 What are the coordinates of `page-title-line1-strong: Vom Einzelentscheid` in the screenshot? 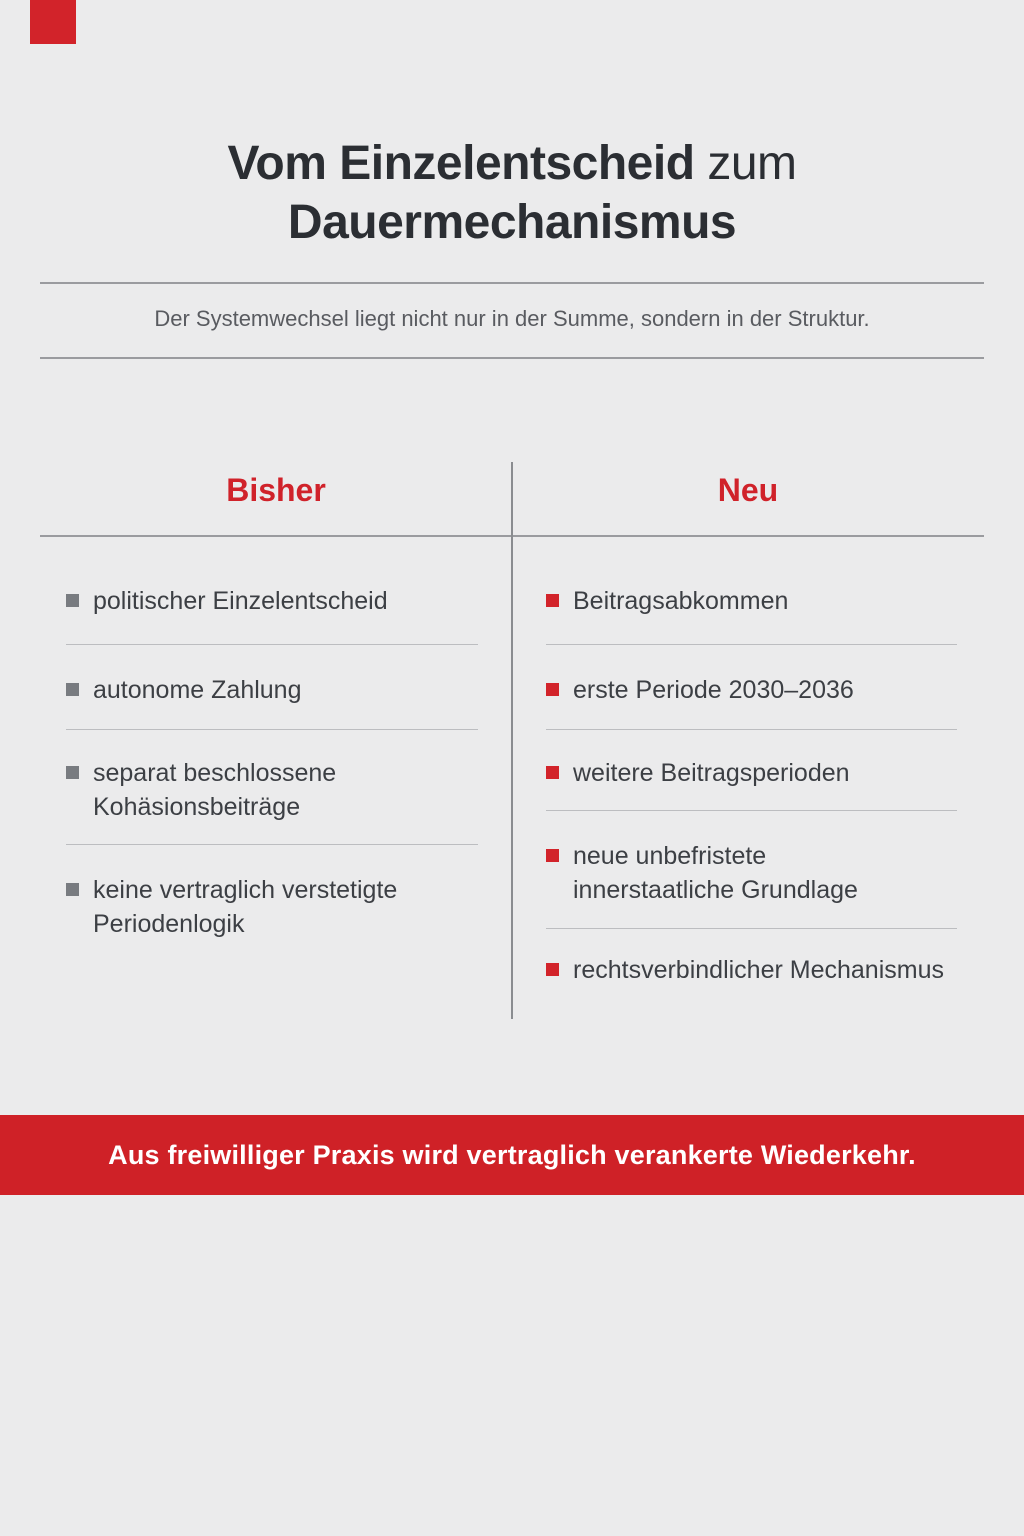 It's located at (461, 163).